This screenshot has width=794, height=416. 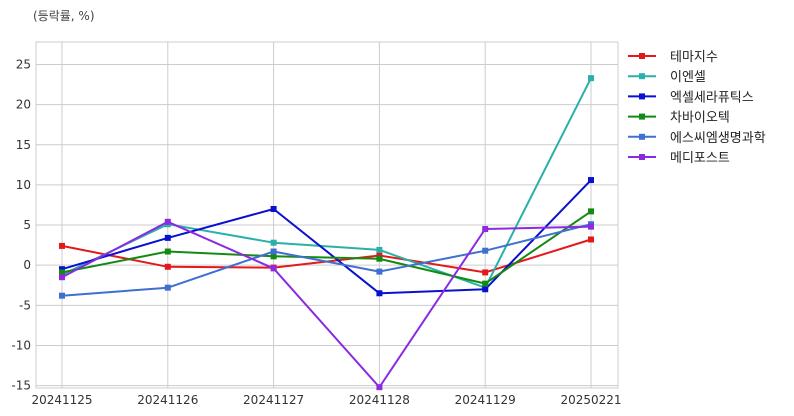 I want to click on y-tick-label: 0, so click(x=27, y=265).